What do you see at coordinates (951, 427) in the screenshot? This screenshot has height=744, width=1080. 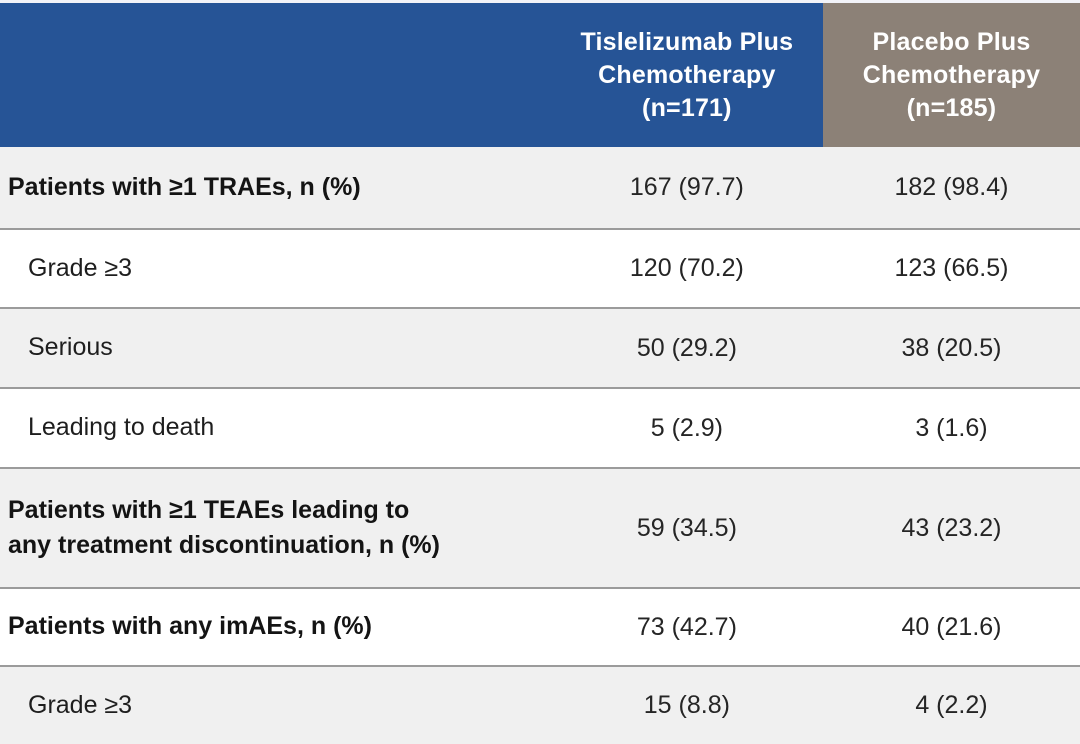 I see `placebo-value: 3 (1.6)` at bounding box center [951, 427].